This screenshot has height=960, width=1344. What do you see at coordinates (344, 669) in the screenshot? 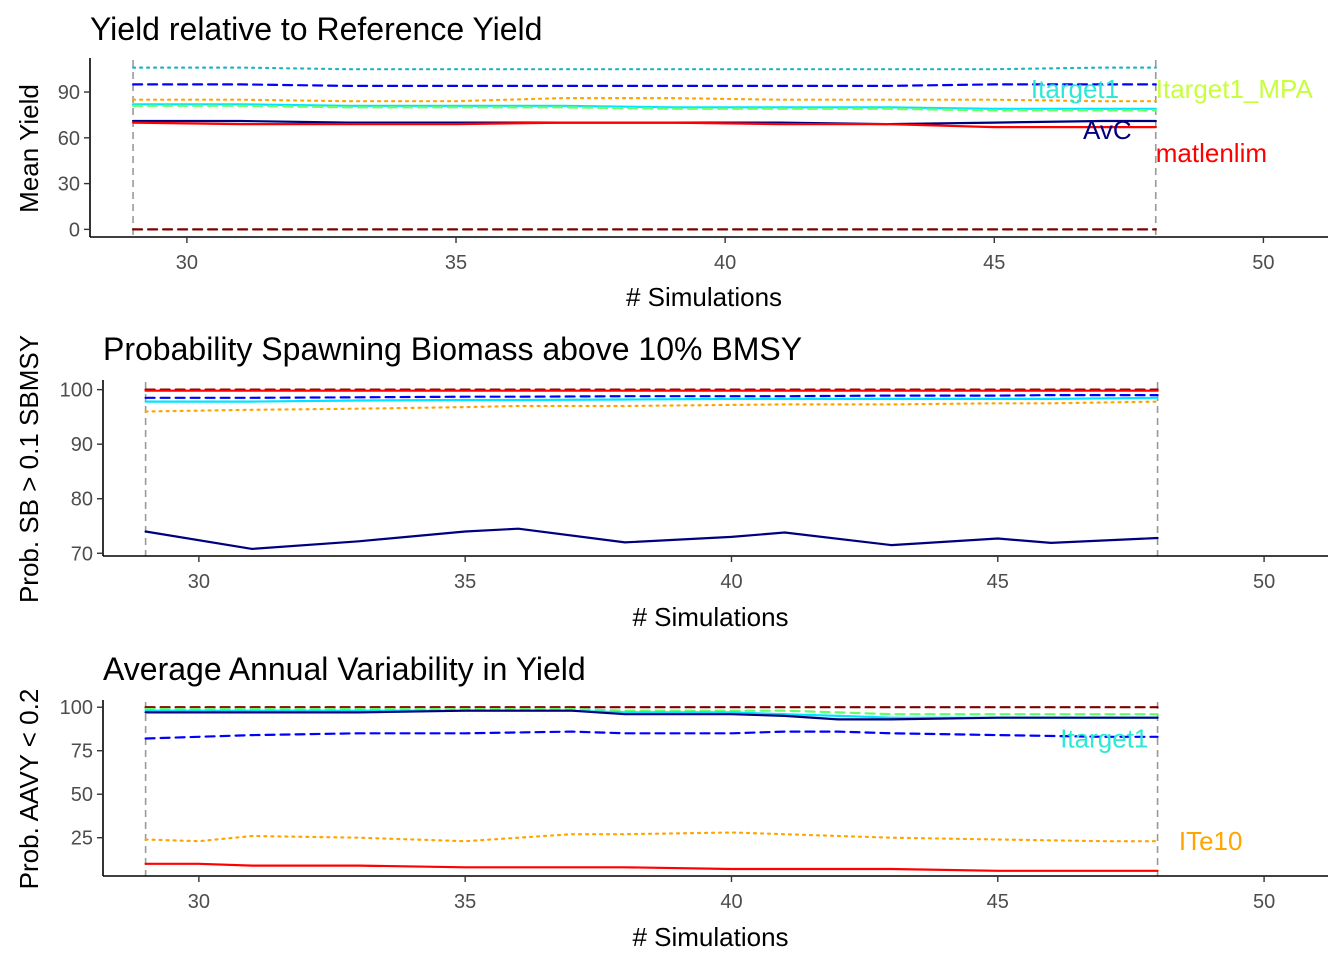
I see `panel-title: Average Annual Variability in Yield` at bounding box center [344, 669].